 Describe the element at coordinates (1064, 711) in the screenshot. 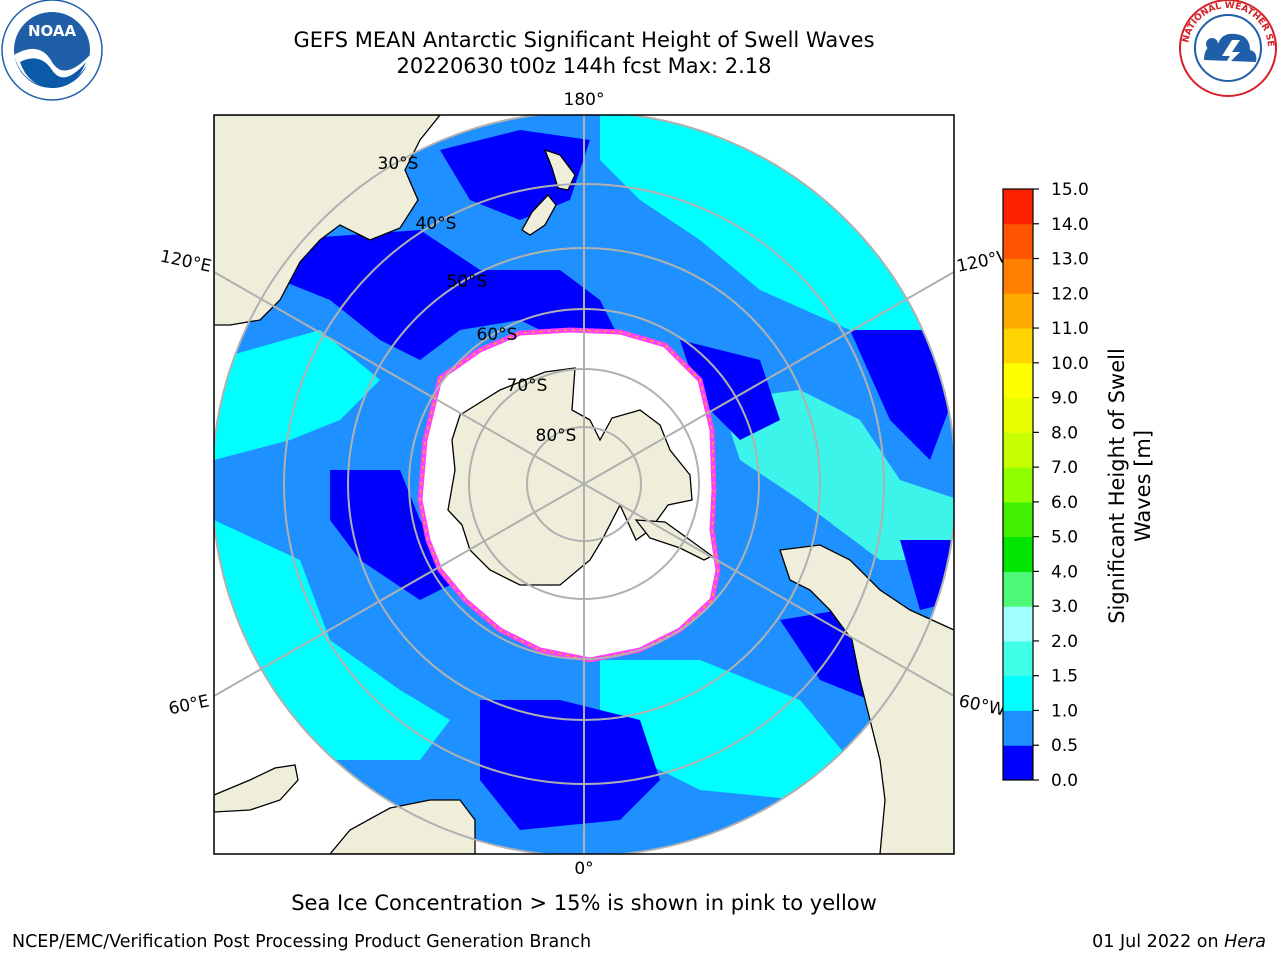

I see `colorbar-tick-label: 1.0` at that location.